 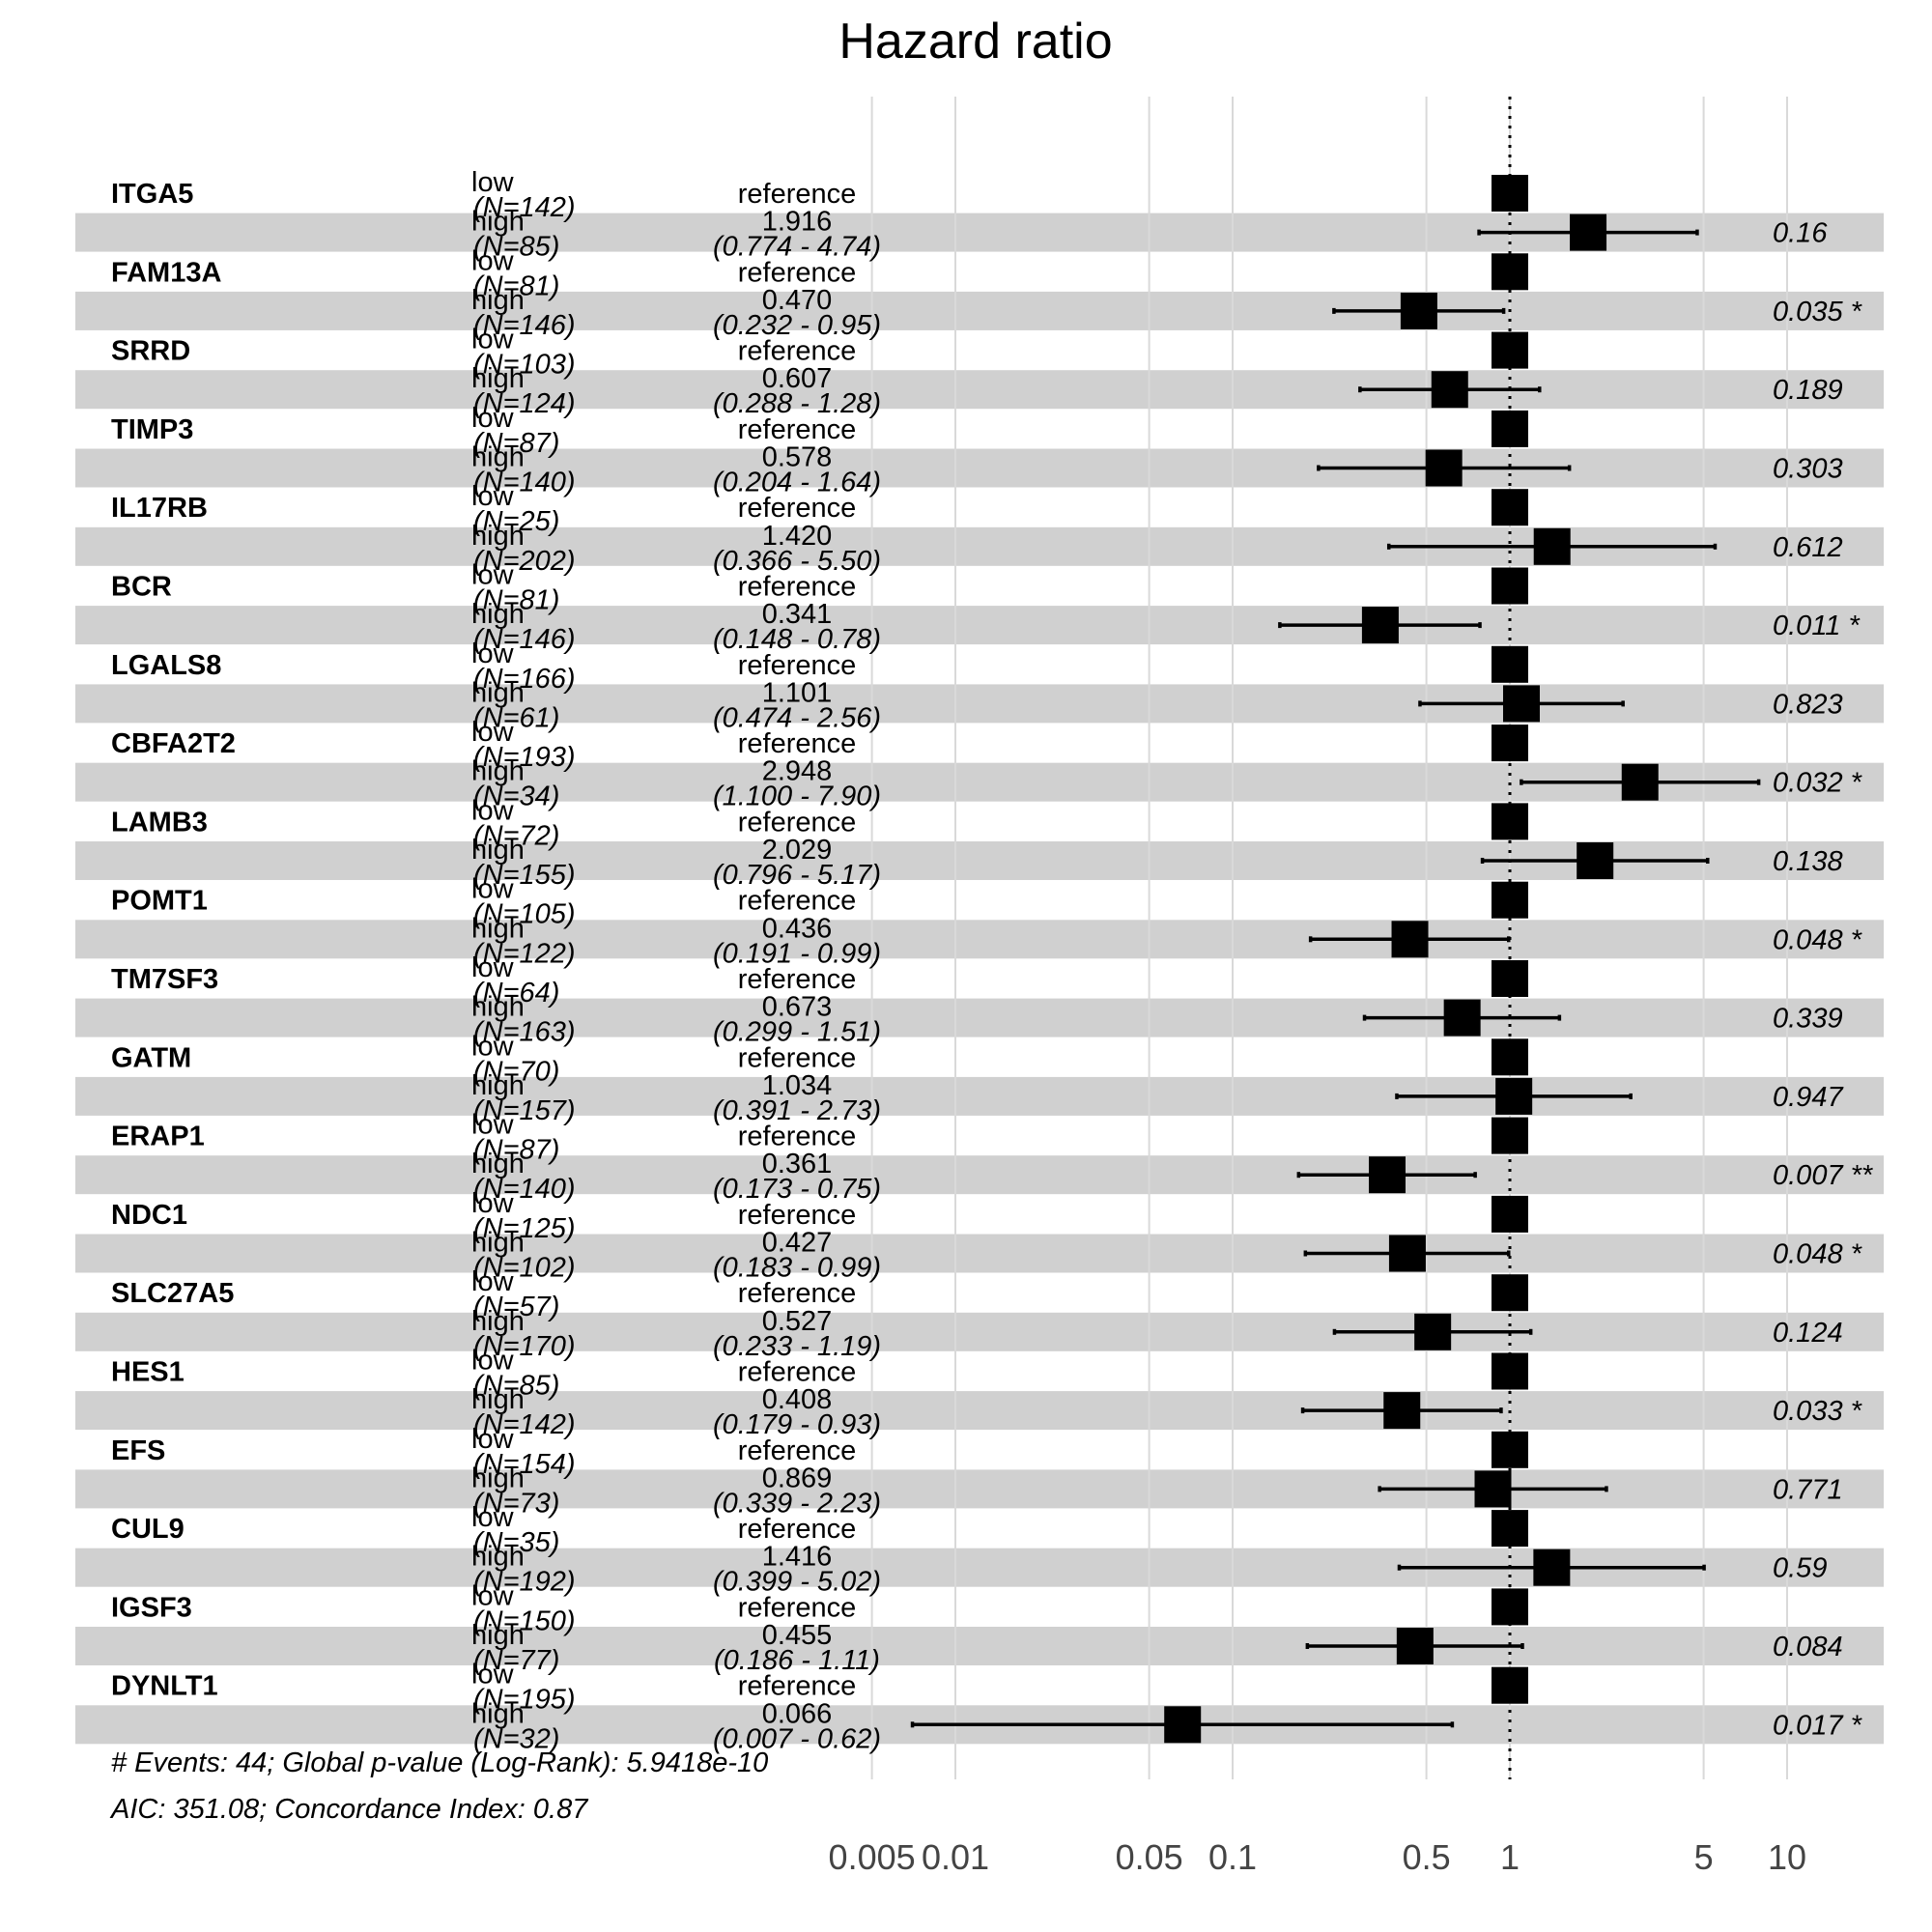 What do you see at coordinates (524, 1424) in the screenshot?
I see `high-n-label: (N=142)` at bounding box center [524, 1424].